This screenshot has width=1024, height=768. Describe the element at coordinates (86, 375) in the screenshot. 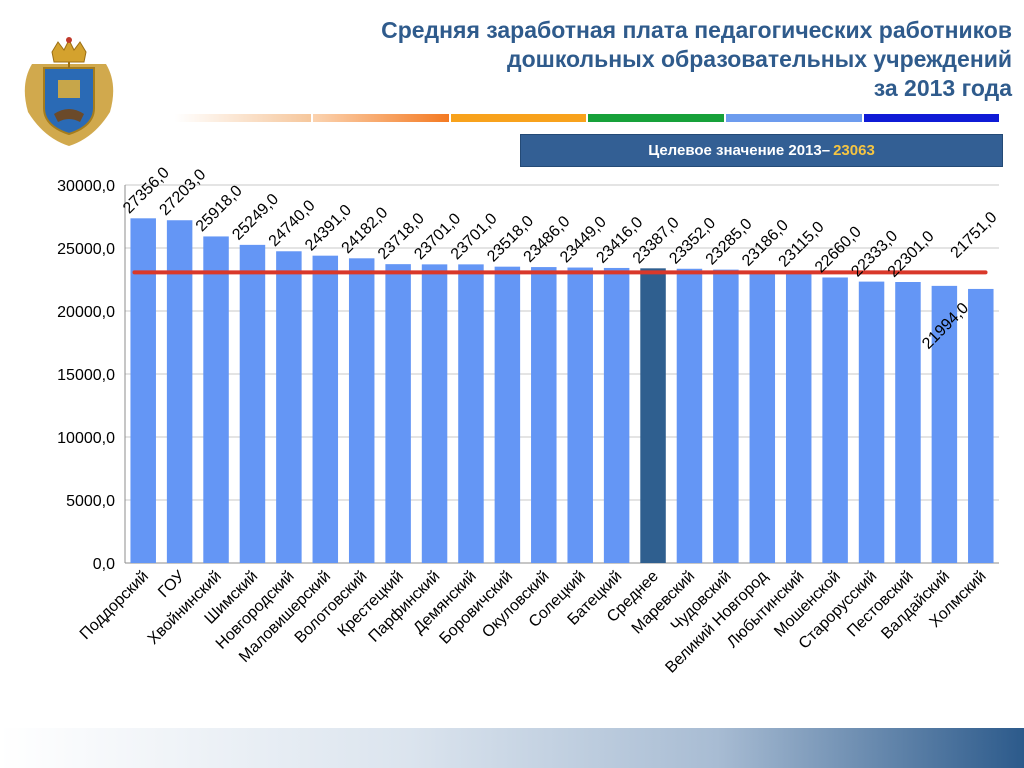

I see `y-tick-label: 15000,0` at that location.